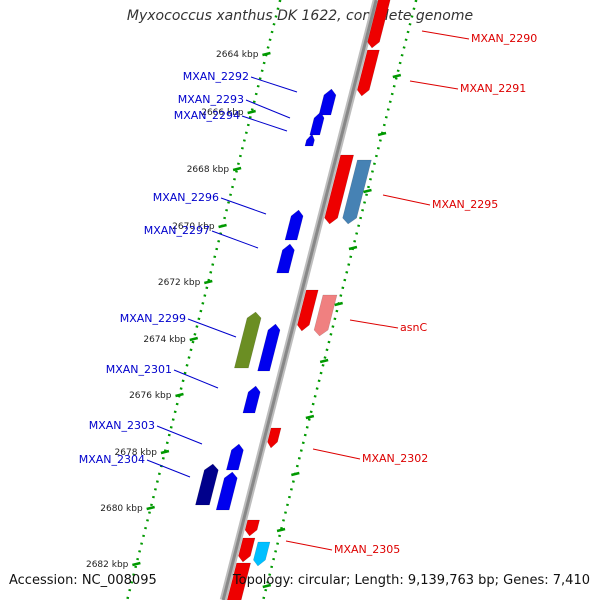 Image resolution: width=600 pixels, height=600 pixels. What do you see at coordinates (179, 283) in the screenshot?
I see `tick-label: 2672 kbp` at bounding box center [179, 283].